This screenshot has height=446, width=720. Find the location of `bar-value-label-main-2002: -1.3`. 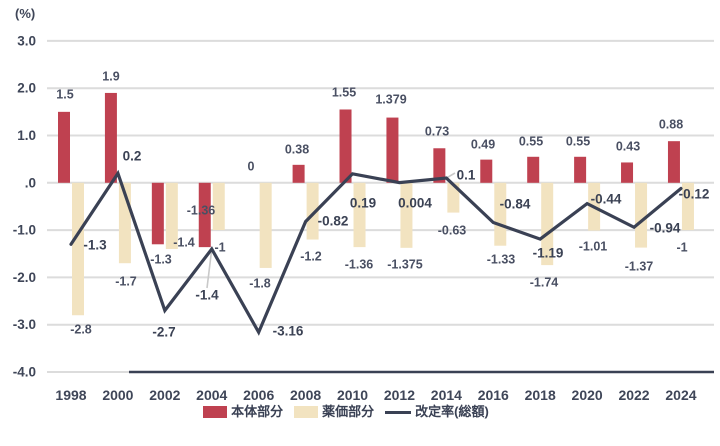

bar-value-label-main-2002: -1.3 is located at coordinates (161, 260).